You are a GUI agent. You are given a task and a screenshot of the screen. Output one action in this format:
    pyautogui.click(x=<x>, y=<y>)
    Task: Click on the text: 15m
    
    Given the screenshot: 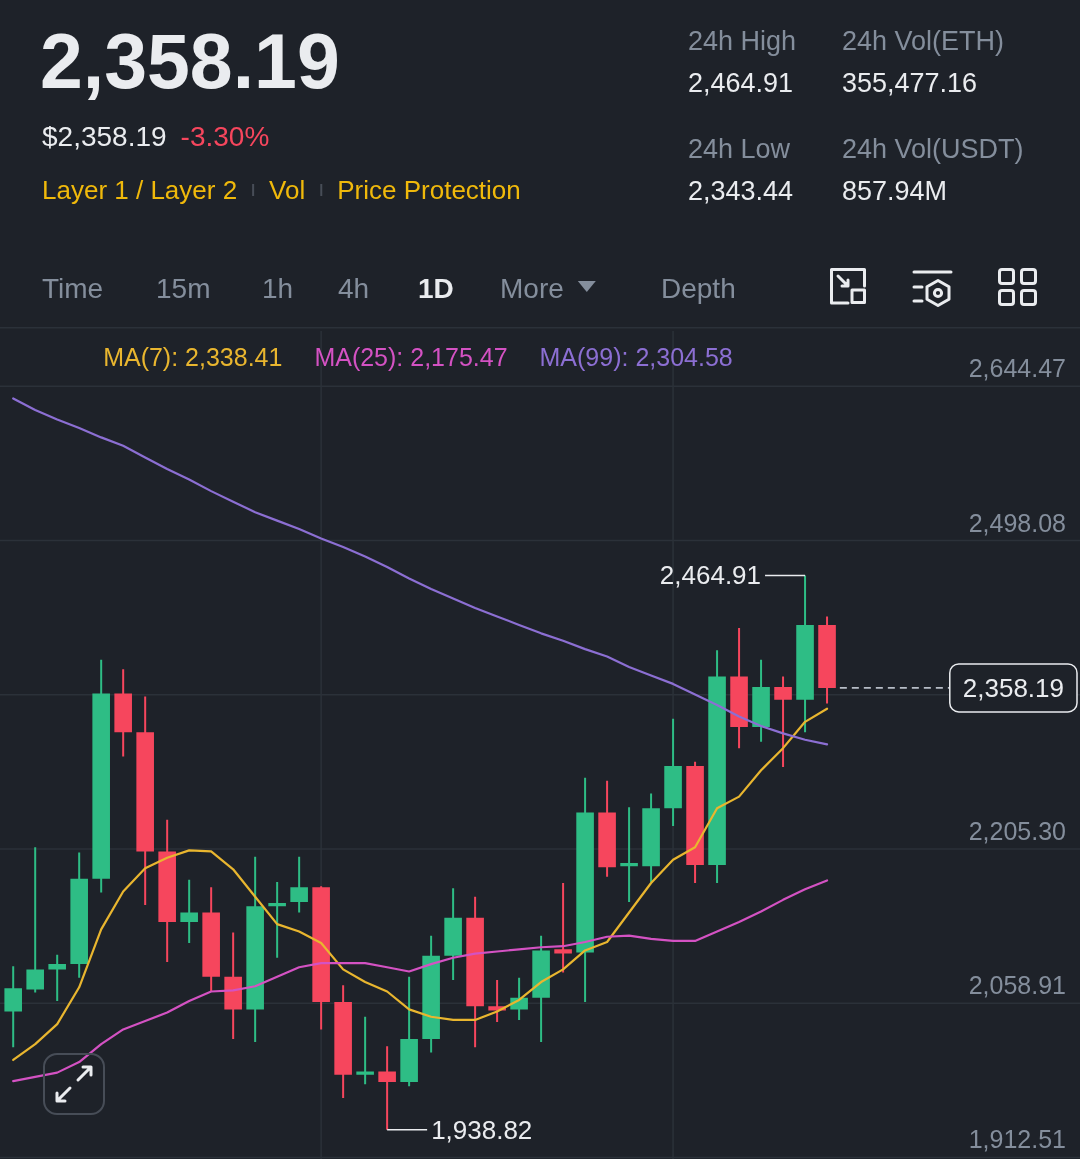 What is the action you would take?
    pyautogui.click(x=183, y=288)
    